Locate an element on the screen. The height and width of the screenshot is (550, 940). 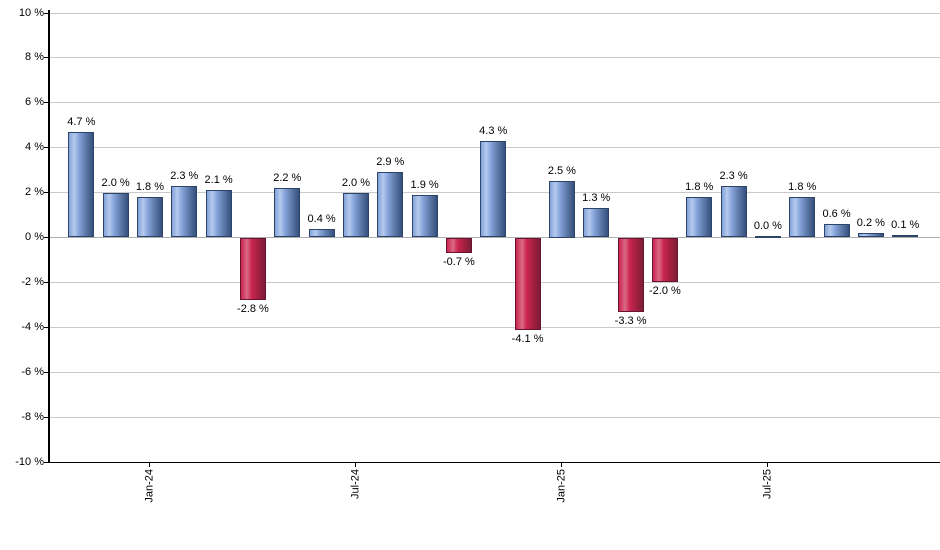
x-axis-tick-label: Jul-25 is located at coordinates (767, 484).